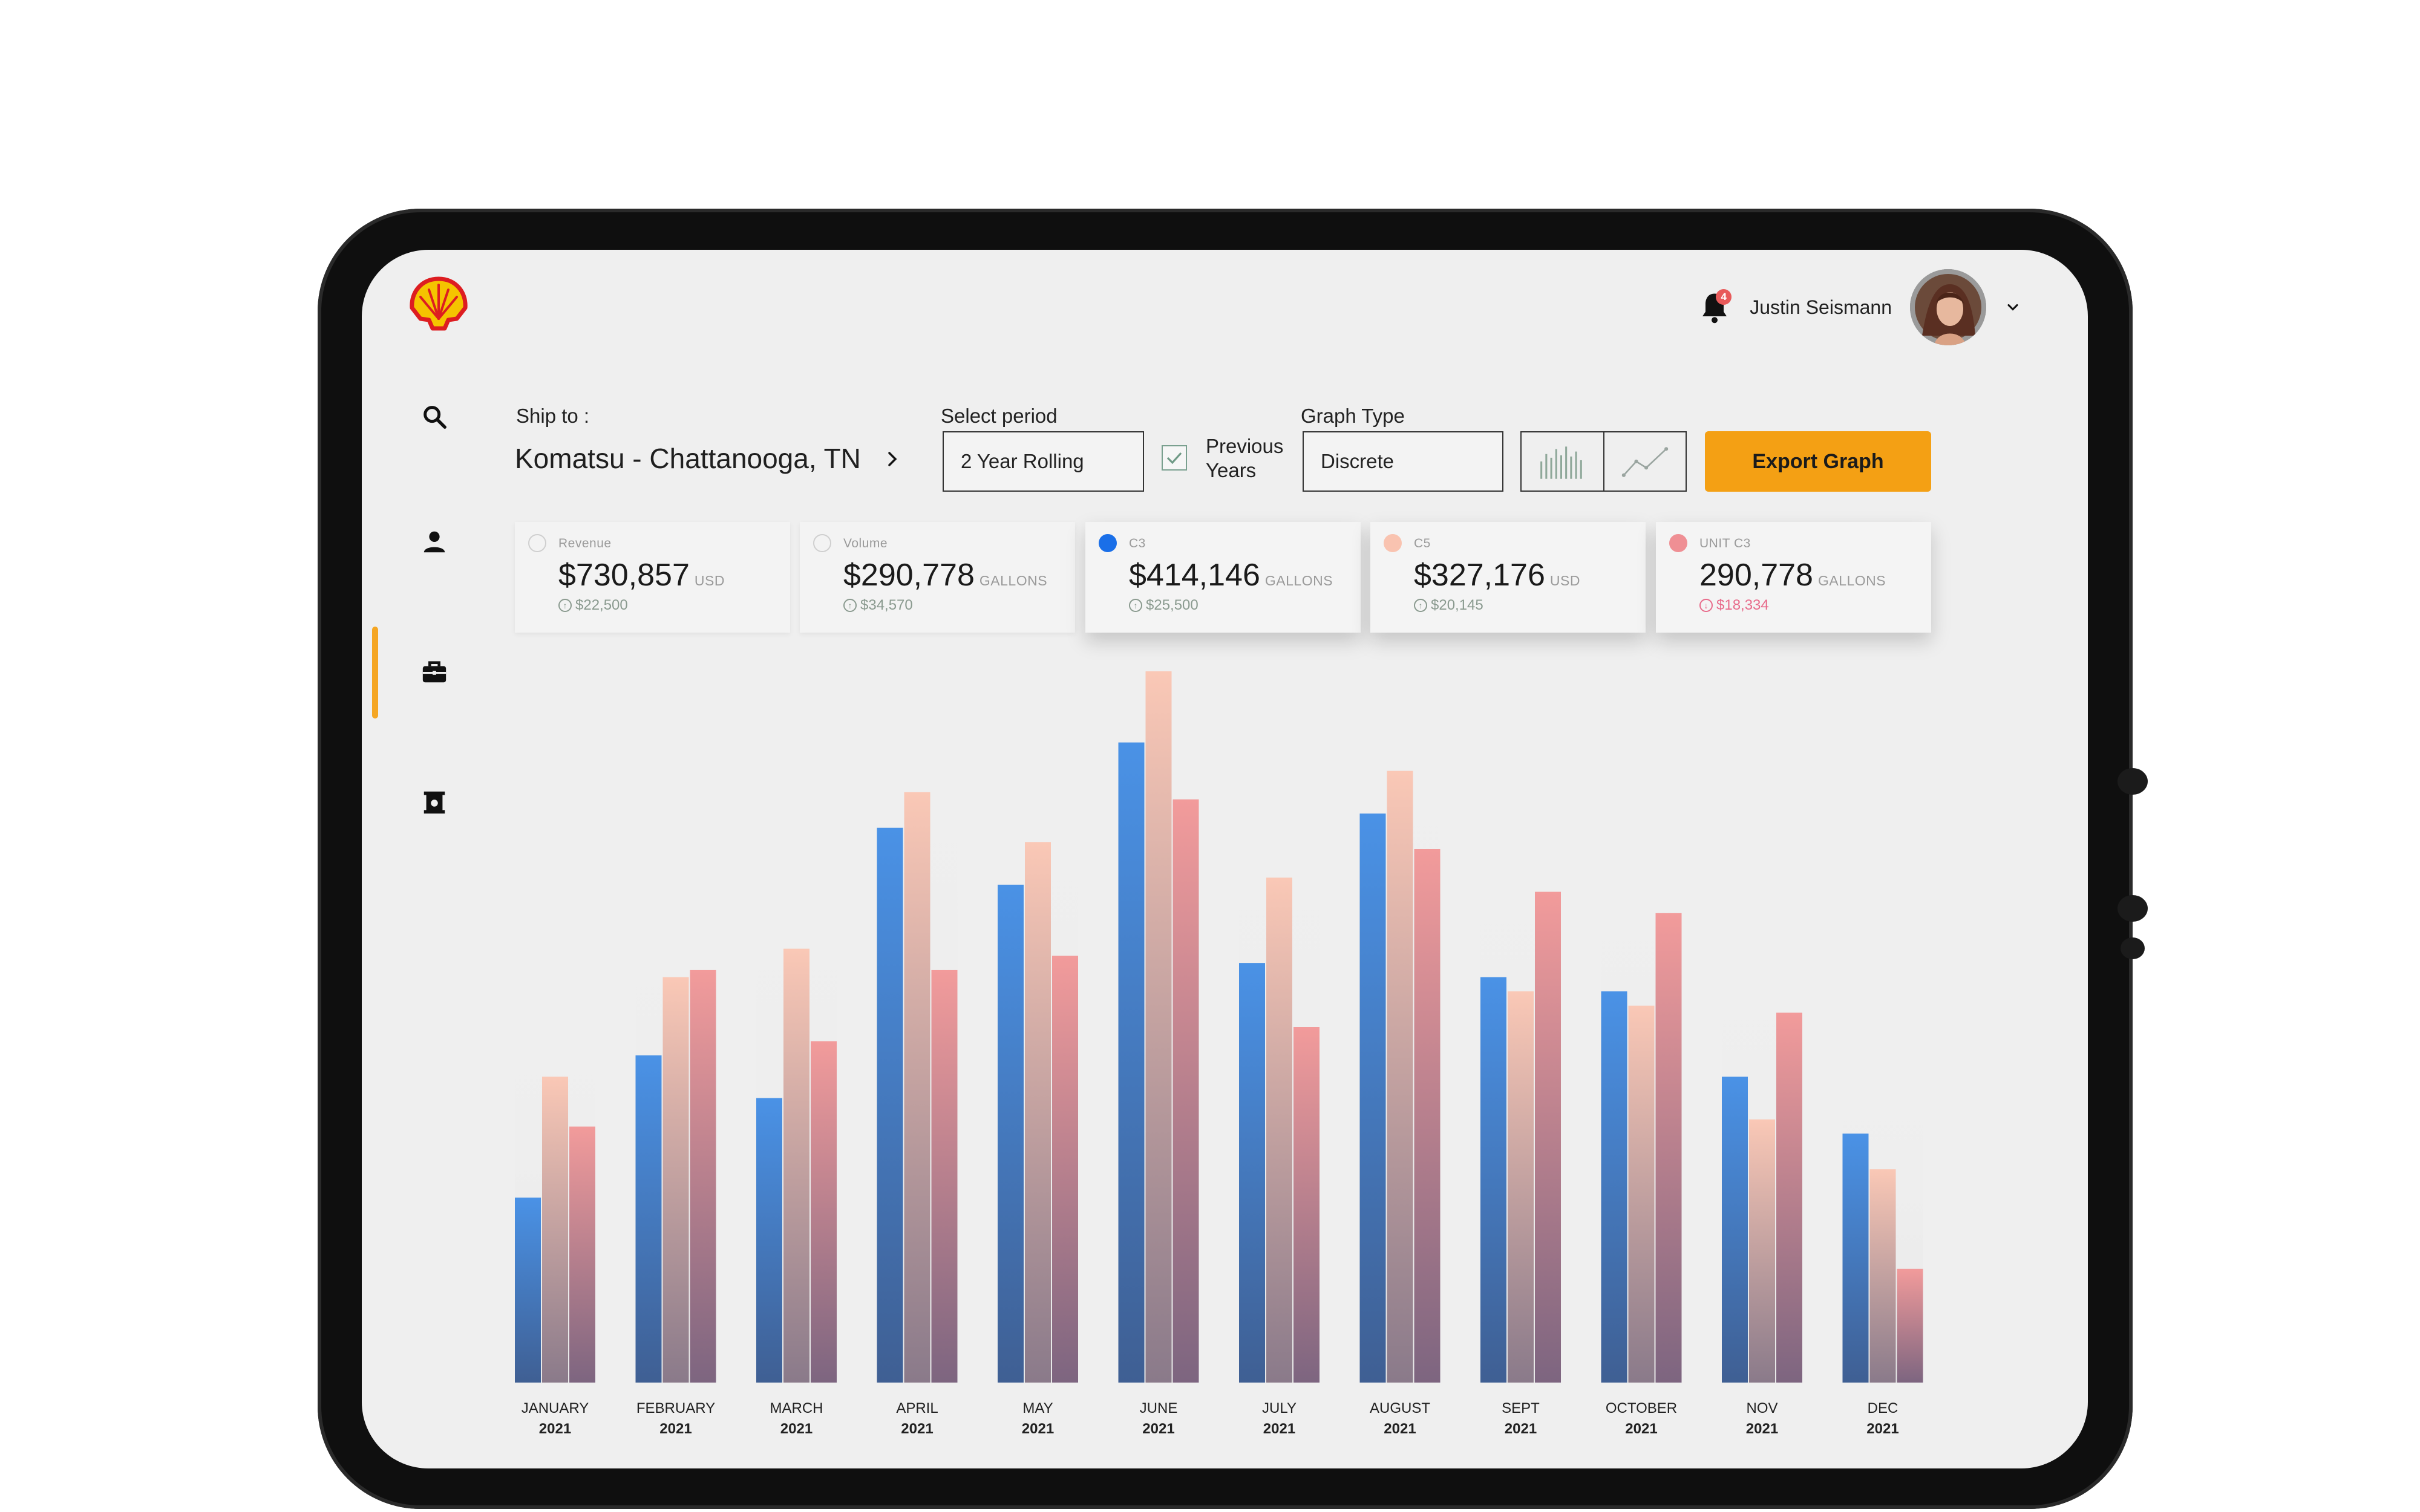 The width and height of the screenshot is (2420, 1512). I want to click on period-select: 2 Year Rolling, so click(1043, 461).